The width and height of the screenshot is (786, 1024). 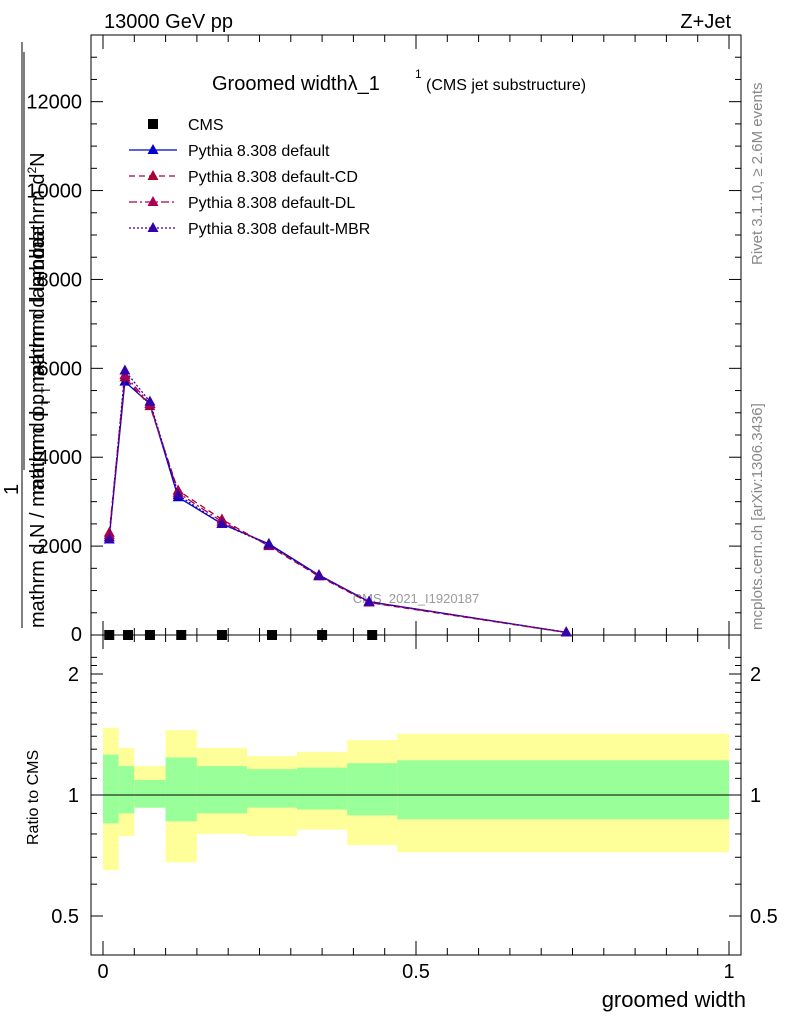 I want to click on main-ytick-label: 12000, so click(x=54, y=103).